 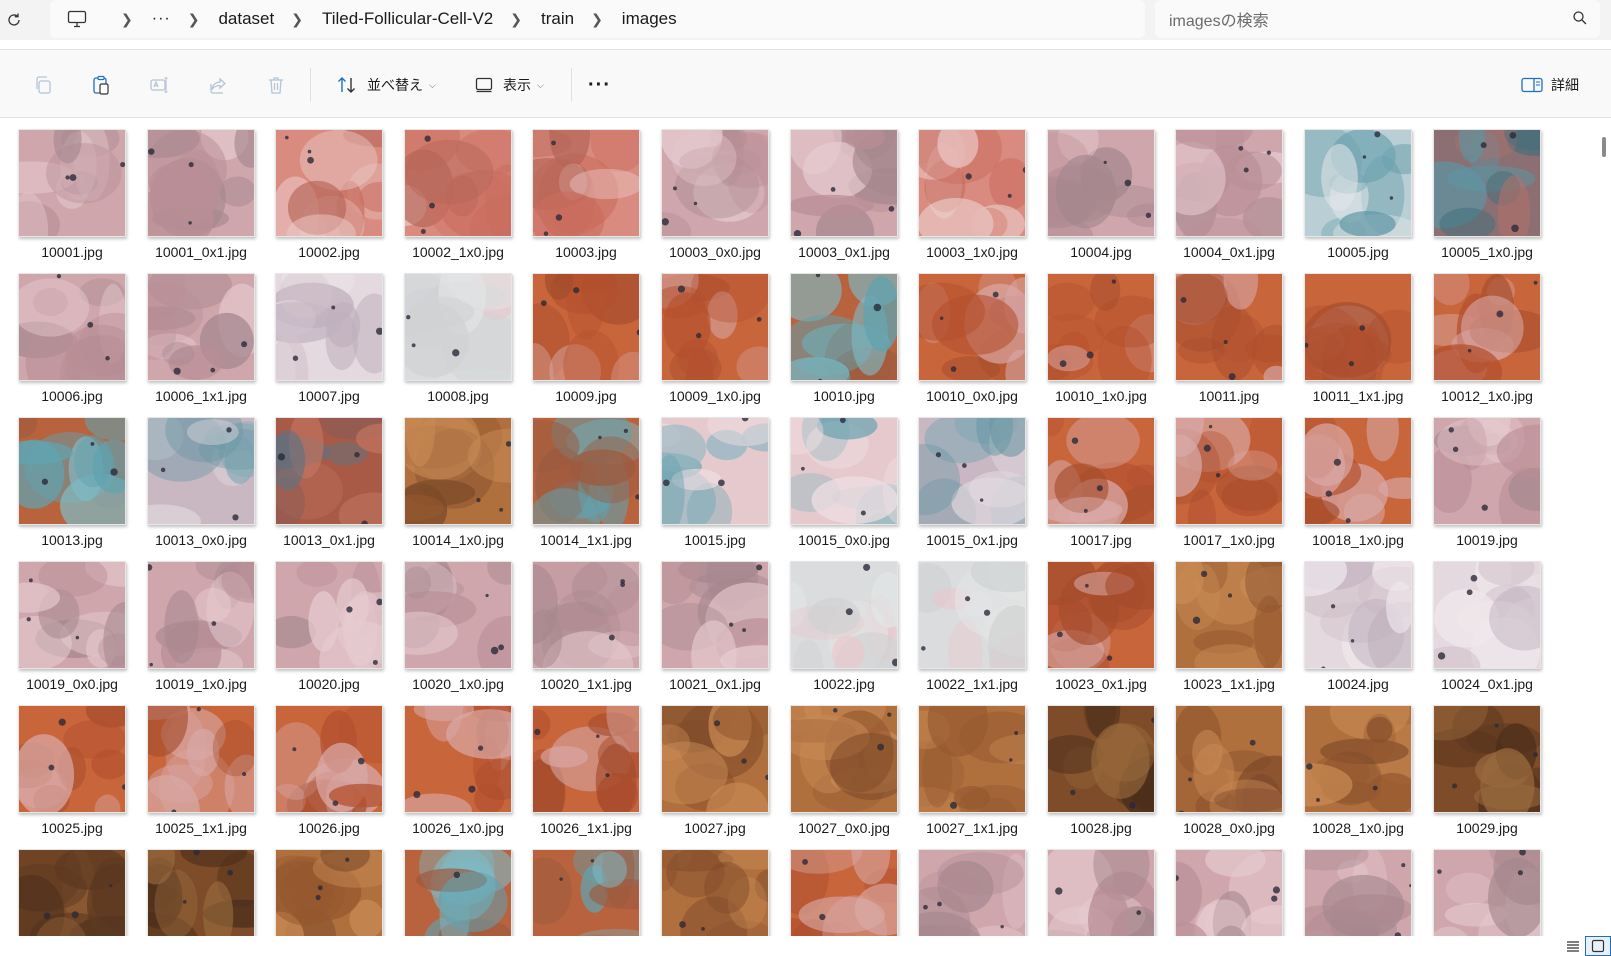 What do you see at coordinates (1358, 396) in the screenshot?
I see `file-name-label: 10011_1x1.jpg` at bounding box center [1358, 396].